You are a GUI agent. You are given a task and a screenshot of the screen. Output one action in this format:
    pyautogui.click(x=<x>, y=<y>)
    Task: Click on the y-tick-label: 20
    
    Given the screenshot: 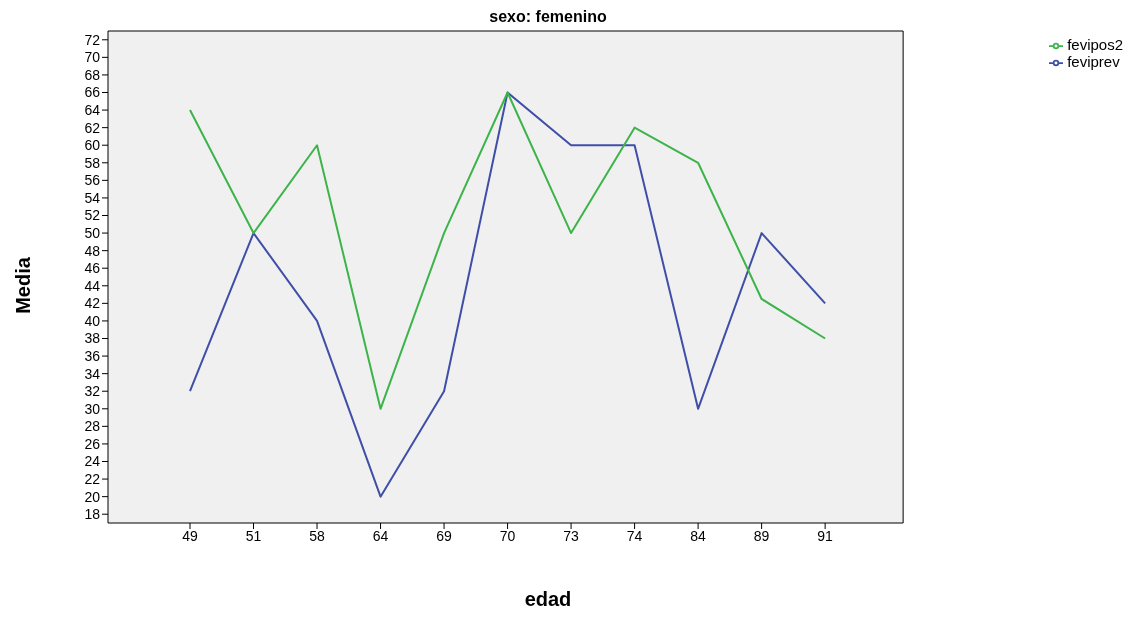 What is the action you would take?
    pyautogui.click(x=92, y=496)
    